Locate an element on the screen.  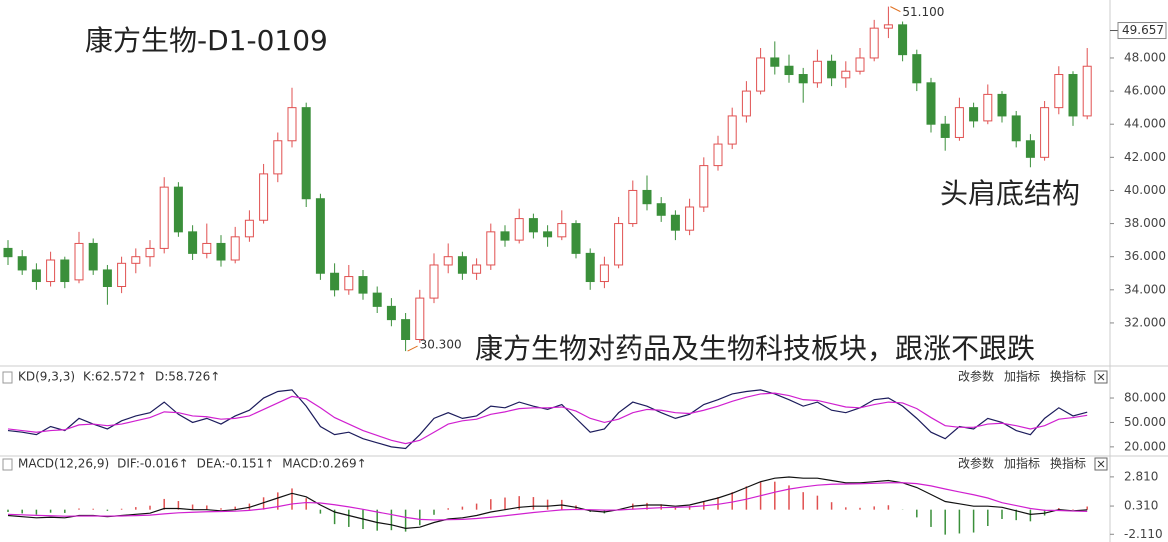
indicator-name: MACD(12,26,9) is located at coordinates (63, 464).